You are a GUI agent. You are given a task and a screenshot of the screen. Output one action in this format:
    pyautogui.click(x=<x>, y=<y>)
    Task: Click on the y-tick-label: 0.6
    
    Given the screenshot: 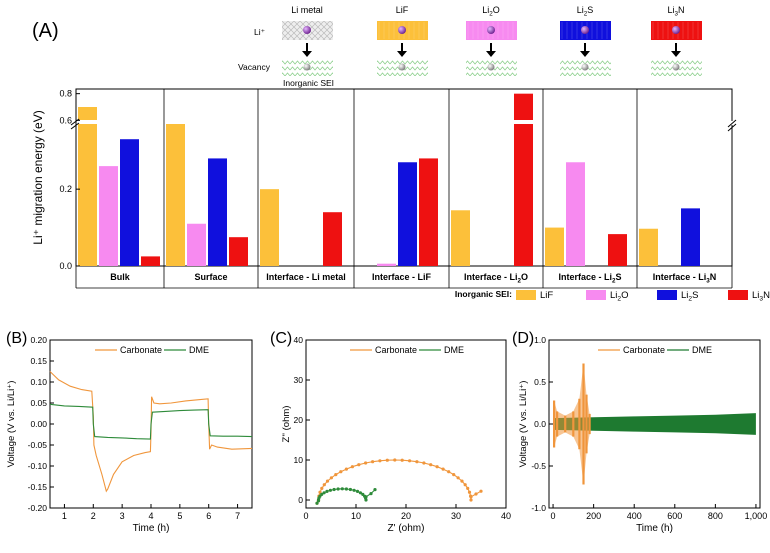 What is the action you would take?
    pyautogui.click(x=65, y=120)
    